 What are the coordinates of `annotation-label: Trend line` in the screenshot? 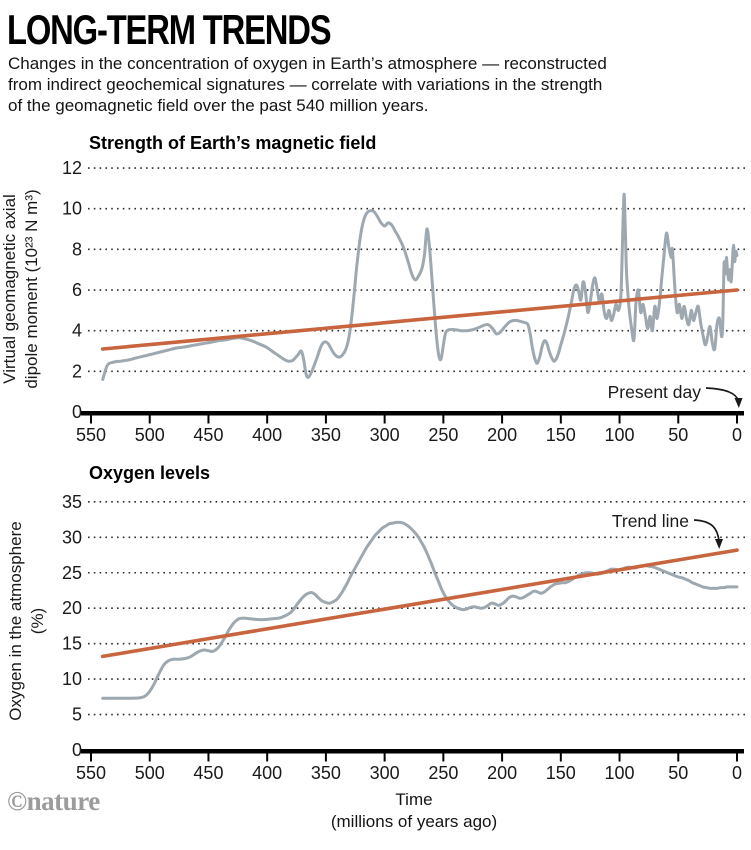 It's located at (650, 521).